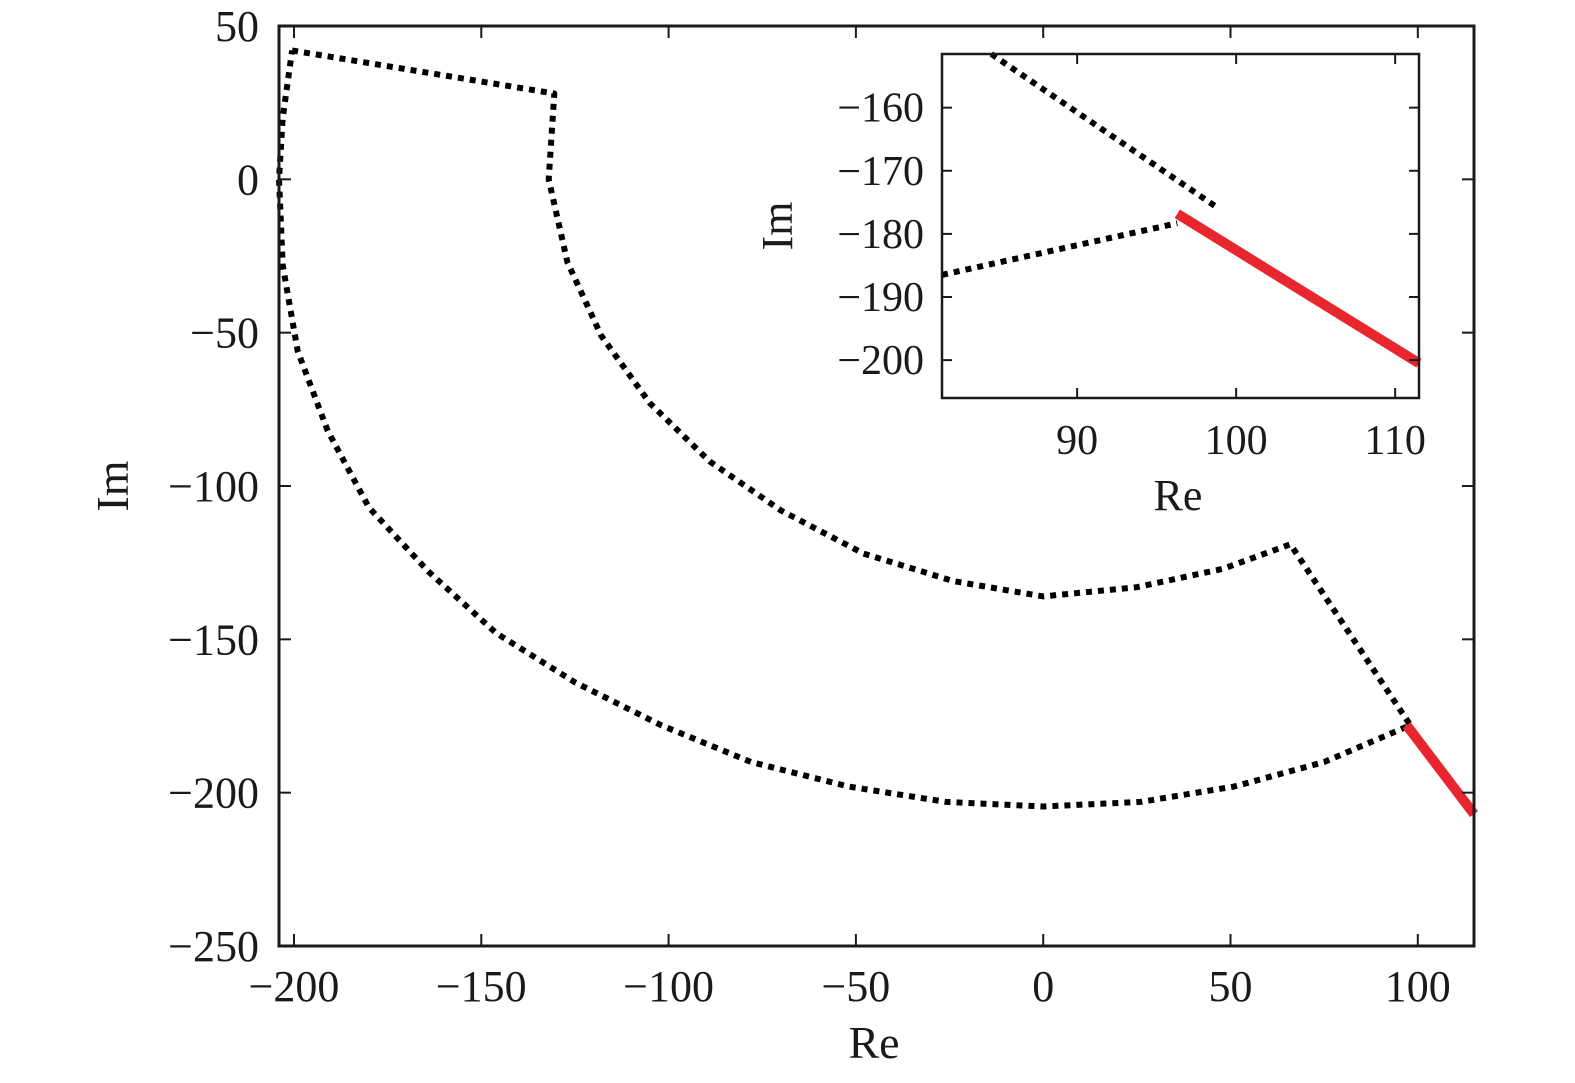  I want to click on inset-y-tick-label: −180, so click(880, 235).